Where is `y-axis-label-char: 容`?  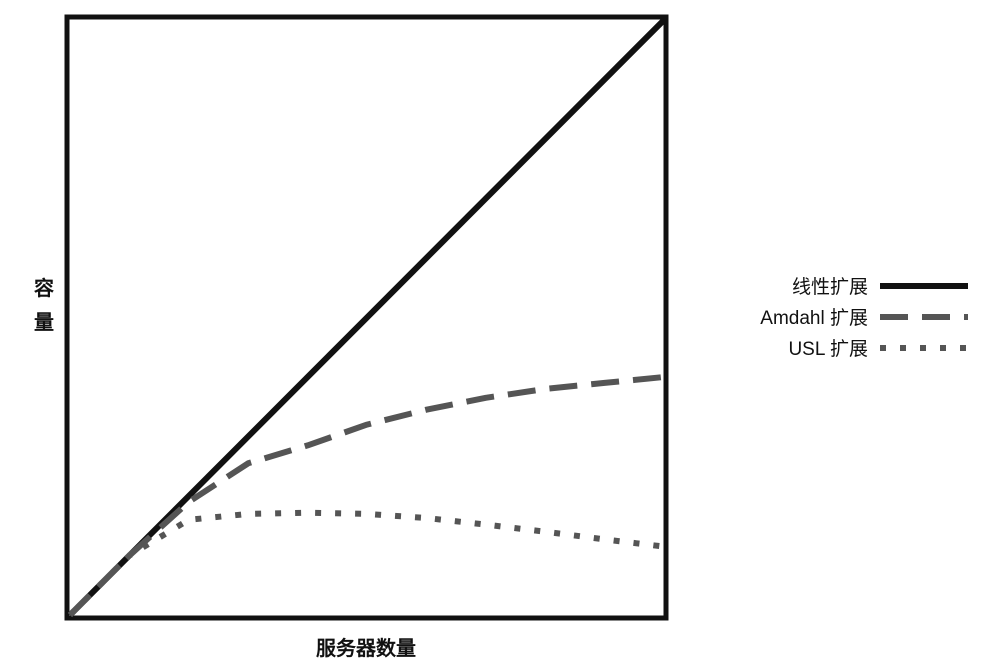
y-axis-label-char: 容 is located at coordinates (44, 288).